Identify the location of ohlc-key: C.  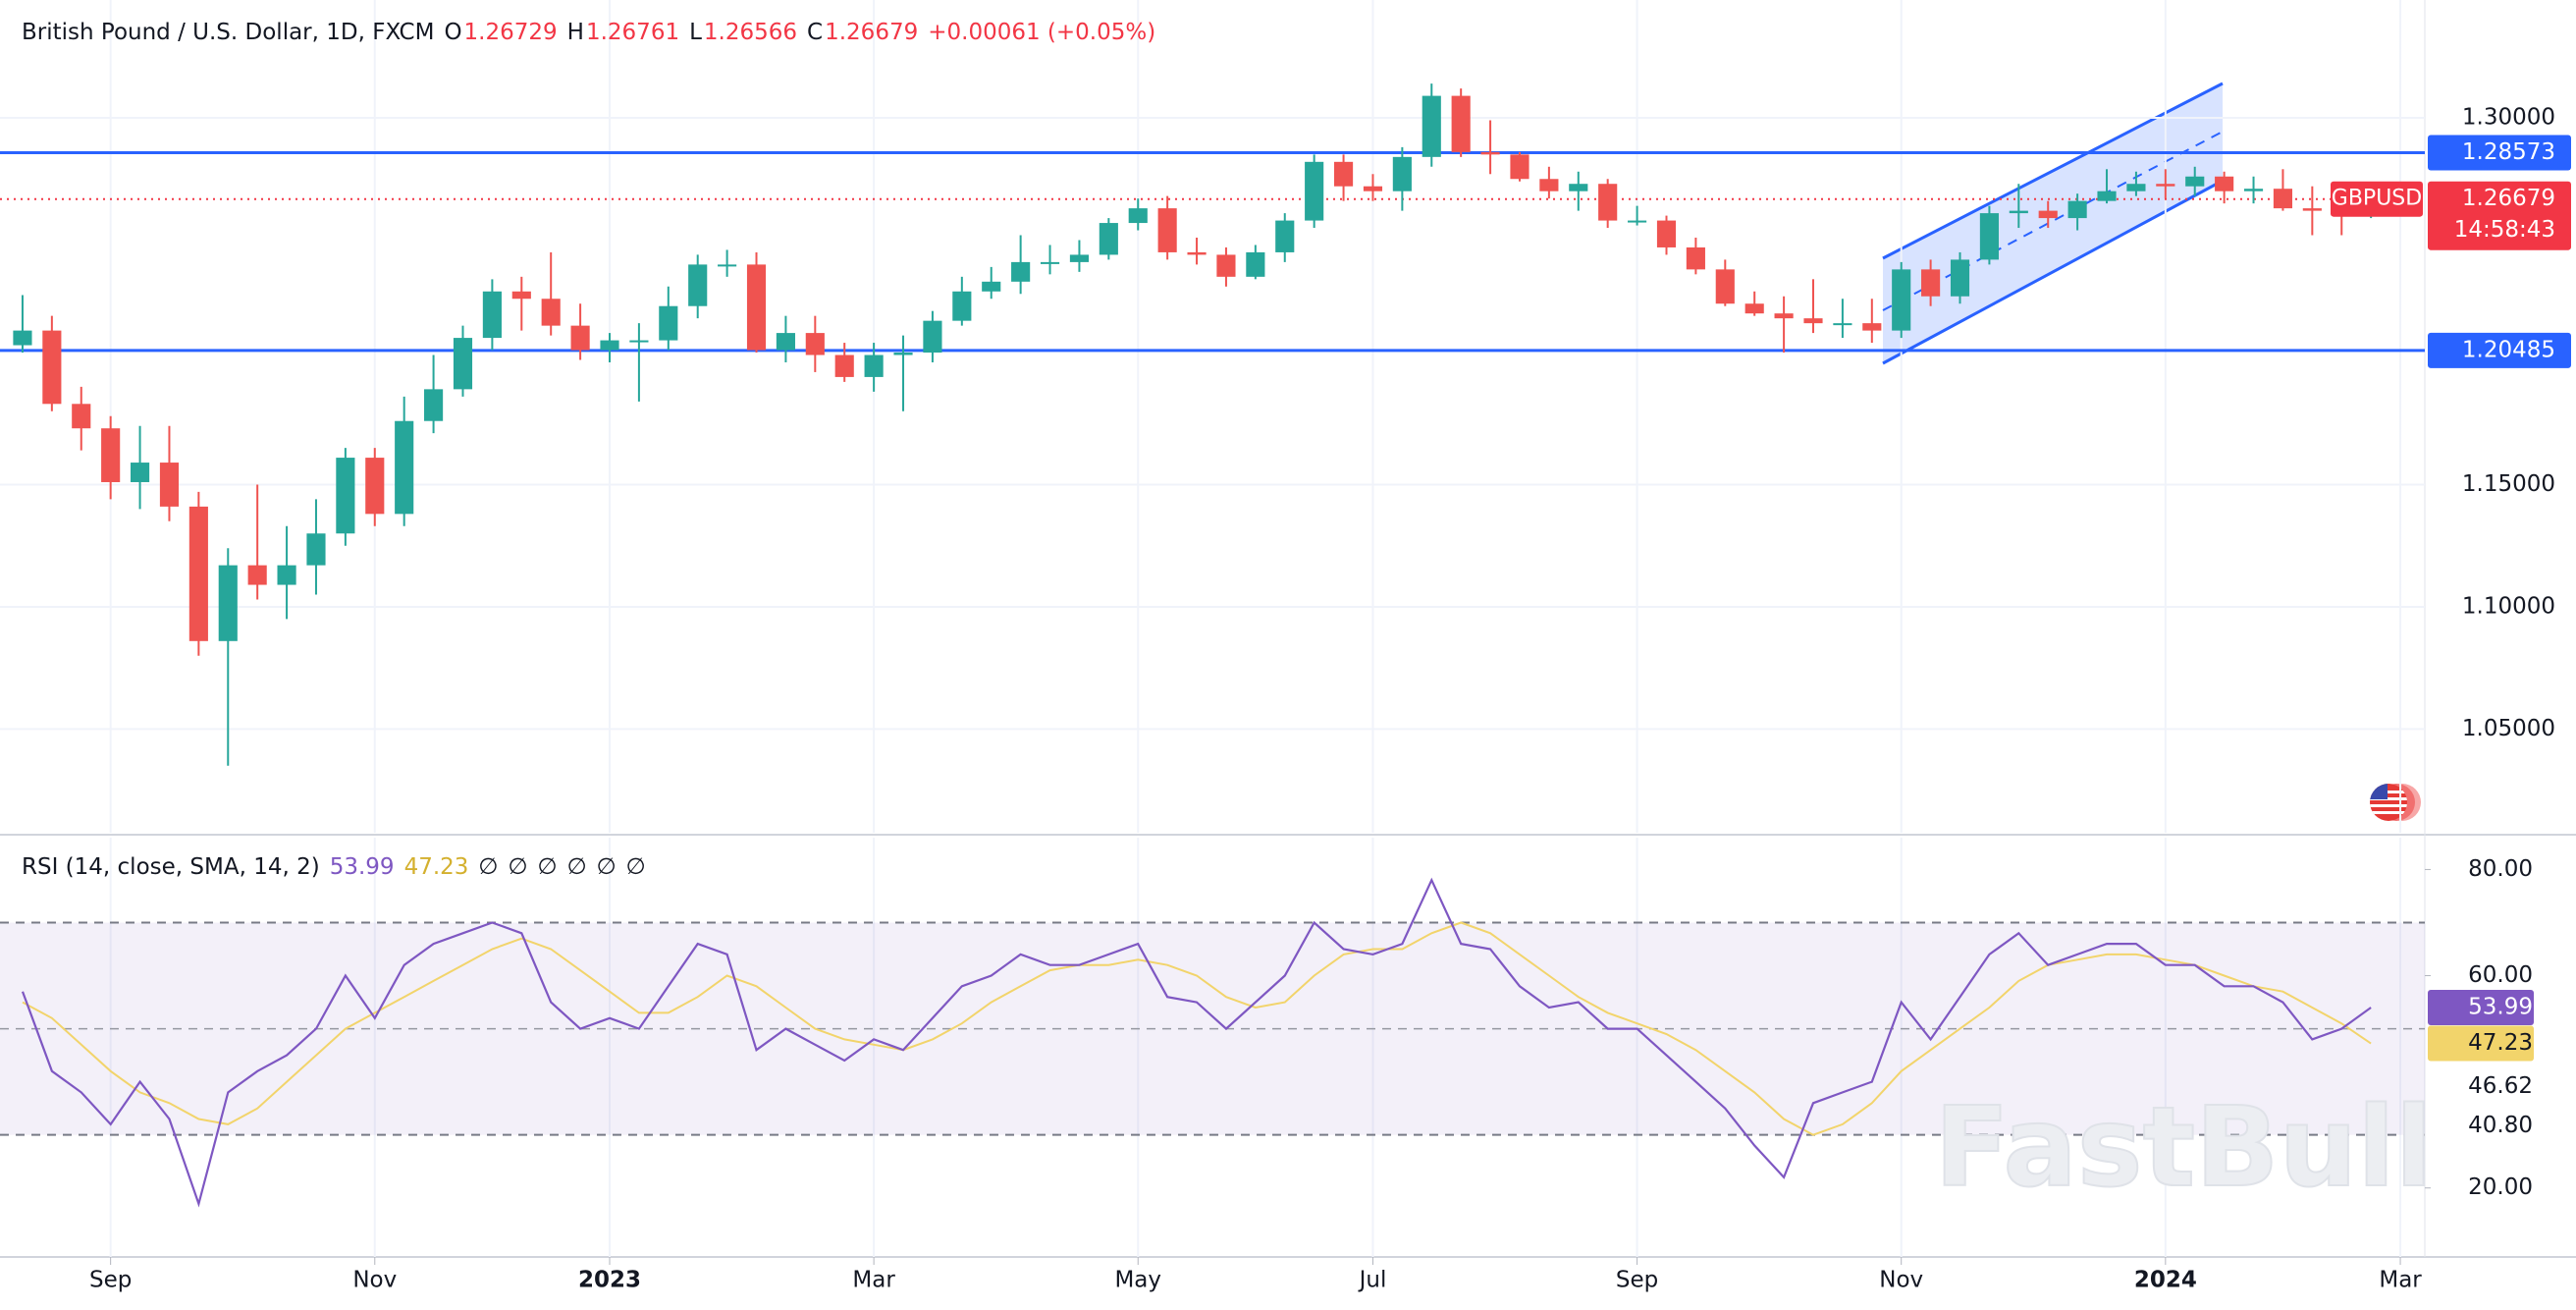
(815, 32).